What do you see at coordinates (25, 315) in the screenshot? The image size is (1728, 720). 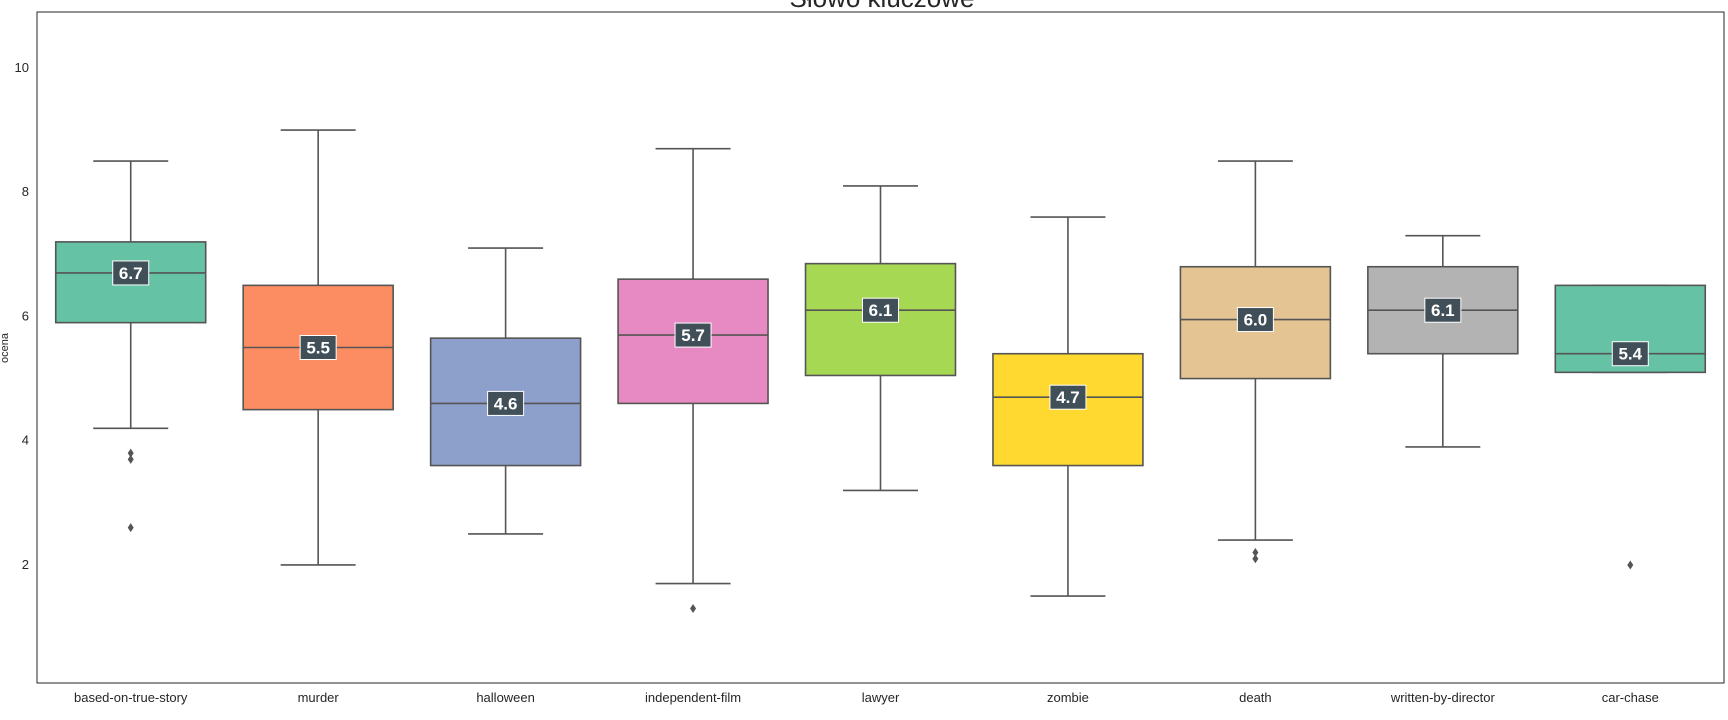 I see `y-tick-label: 6` at bounding box center [25, 315].